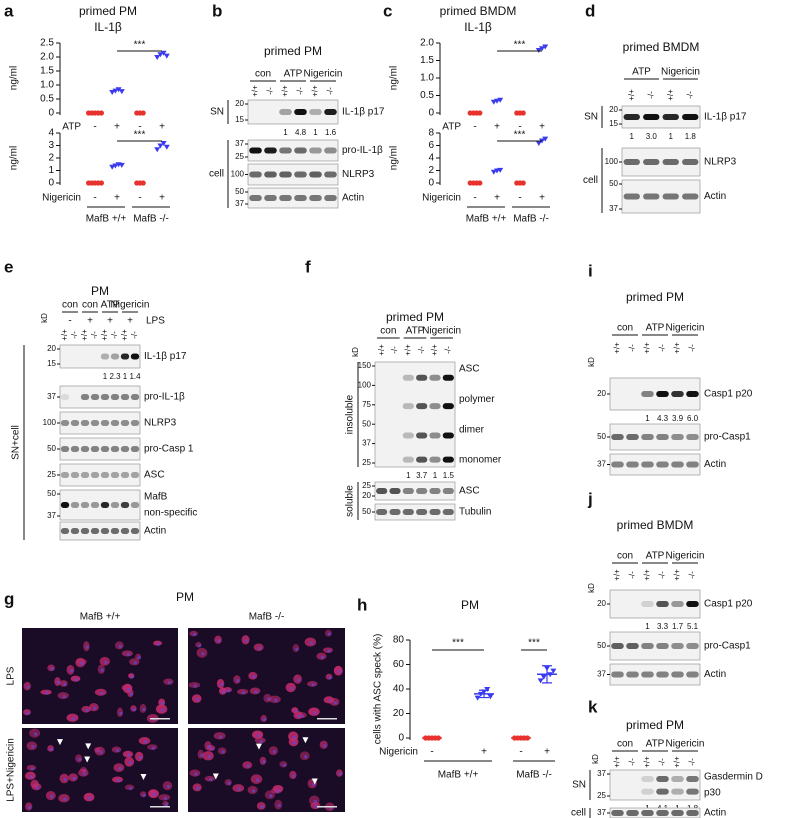 This screenshot has height=818, width=800. What do you see at coordinates (590, 270) in the screenshot?
I see `panel-letter: i` at bounding box center [590, 270].